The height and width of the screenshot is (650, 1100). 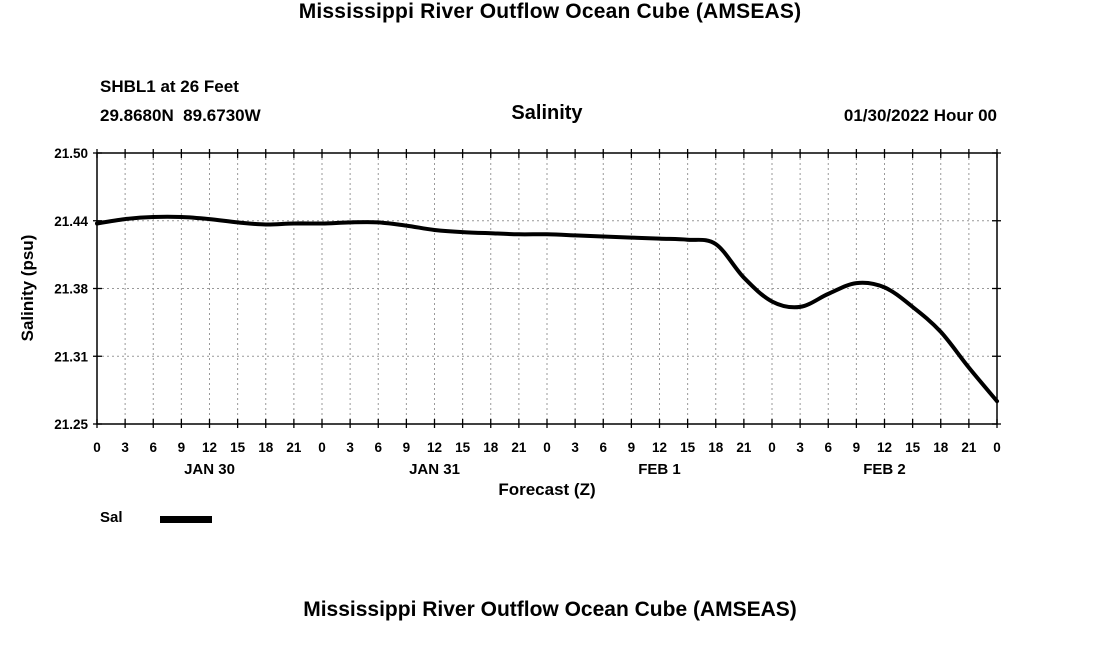 I want to click on x-axis-label: Forecast (Z), so click(x=547, y=489).